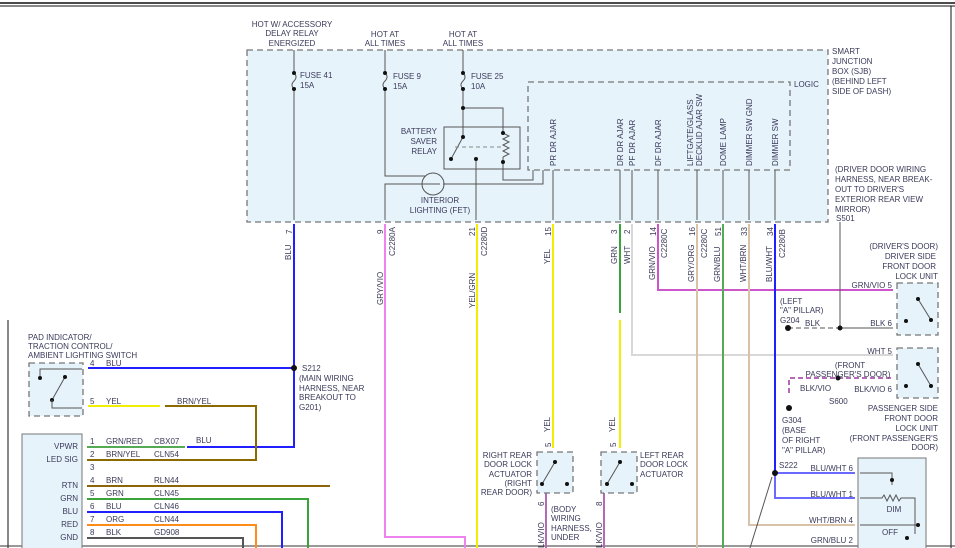  What do you see at coordinates (478, 86) in the screenshot?
I see `diagram-label: 10A` at bounding box center [478, 86].